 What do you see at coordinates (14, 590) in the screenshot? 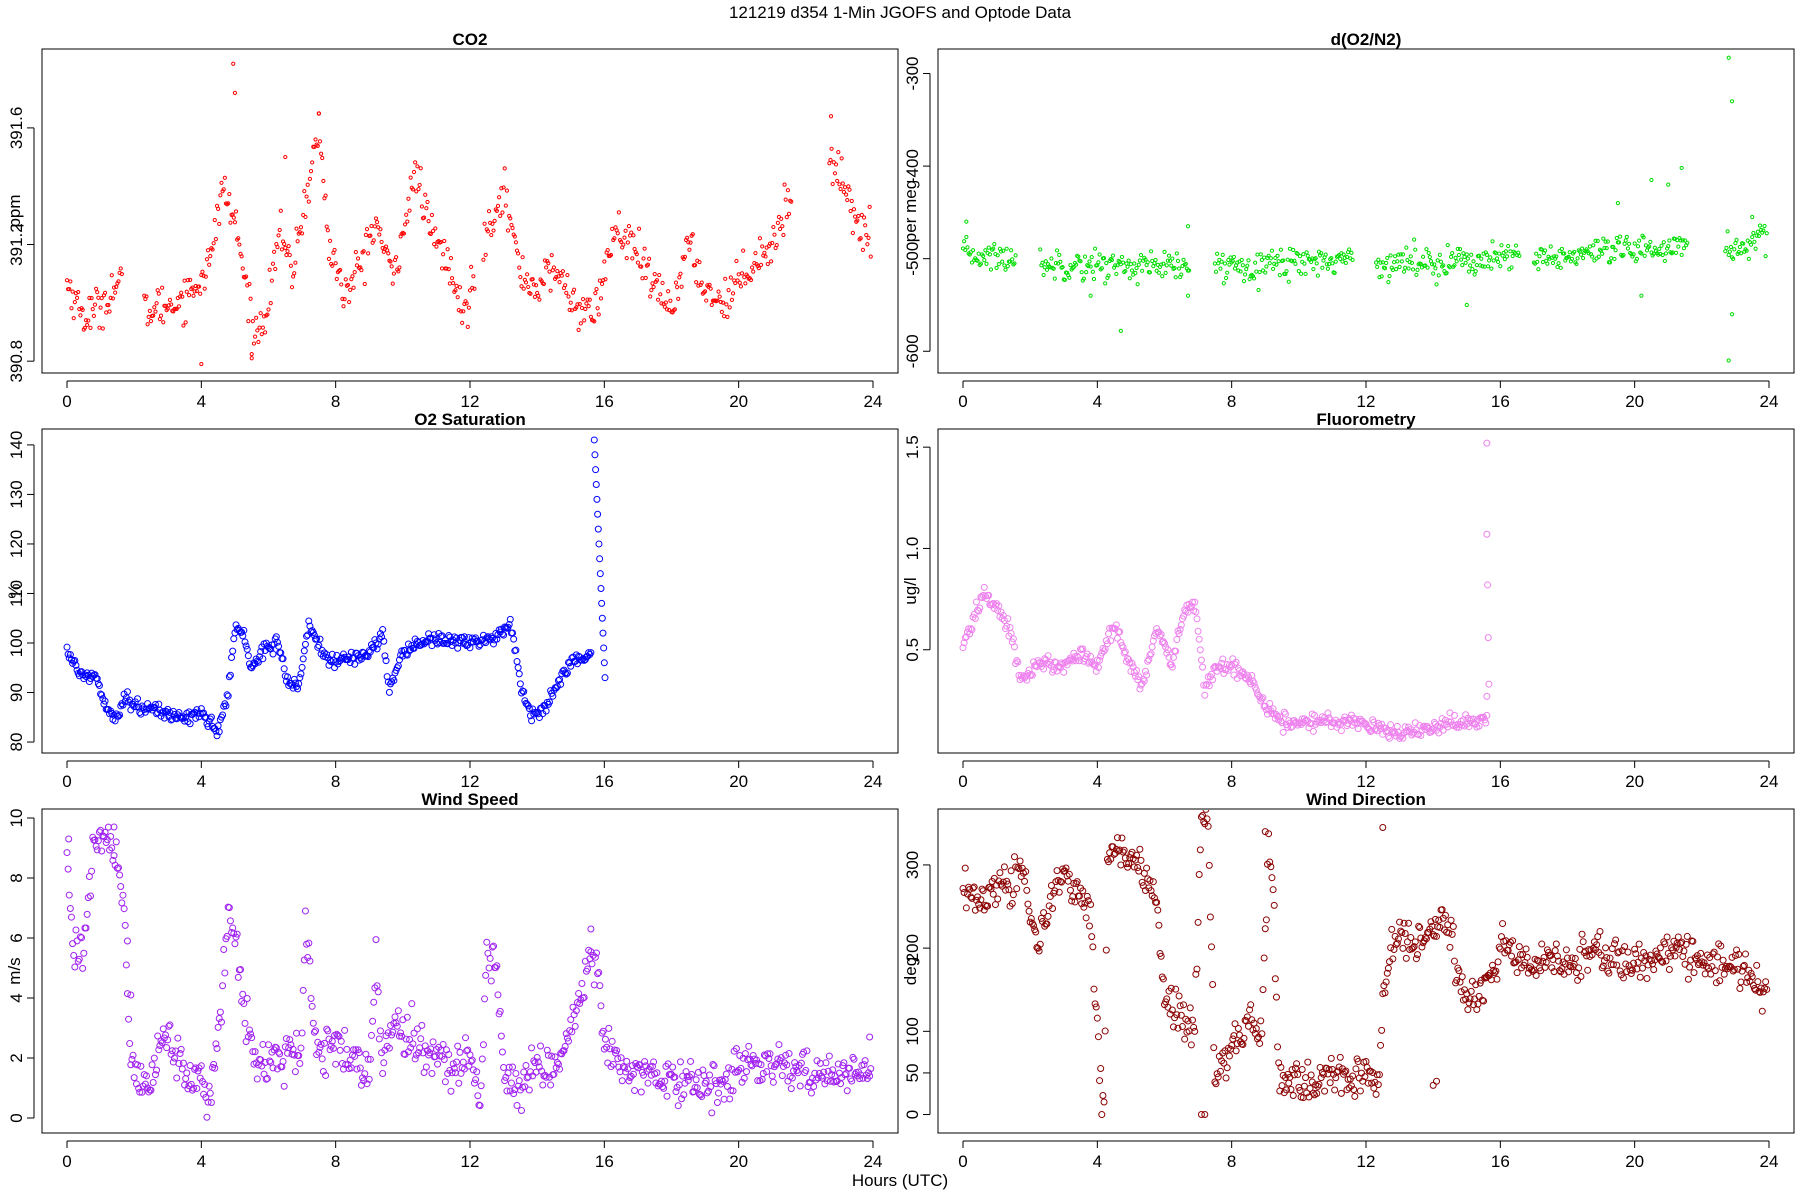
I see `y-axis-label: %` at bounding box center [14, 590].